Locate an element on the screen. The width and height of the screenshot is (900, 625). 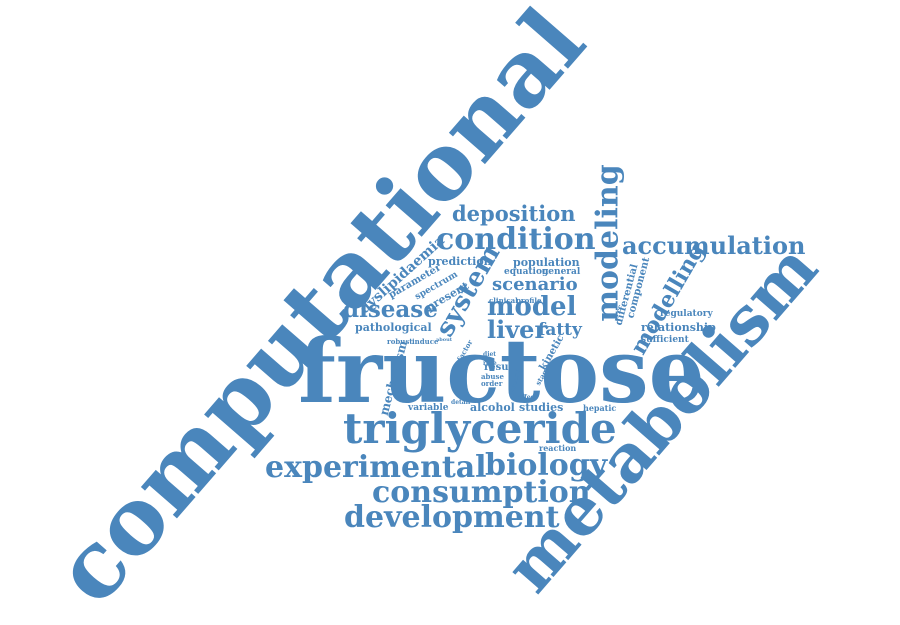
word-consumption: consumption is located at coordinates (481, 492).